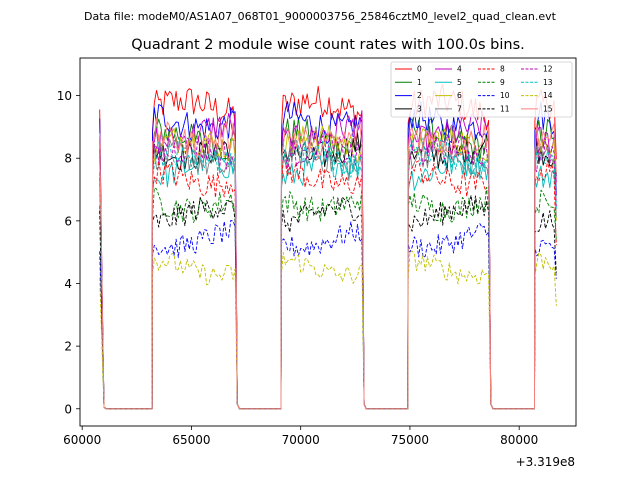 The image size is (640, 480). Describe the element at coordinates (519, 440) in the screenshot. I see `x-tick-label: 80000` at that location.